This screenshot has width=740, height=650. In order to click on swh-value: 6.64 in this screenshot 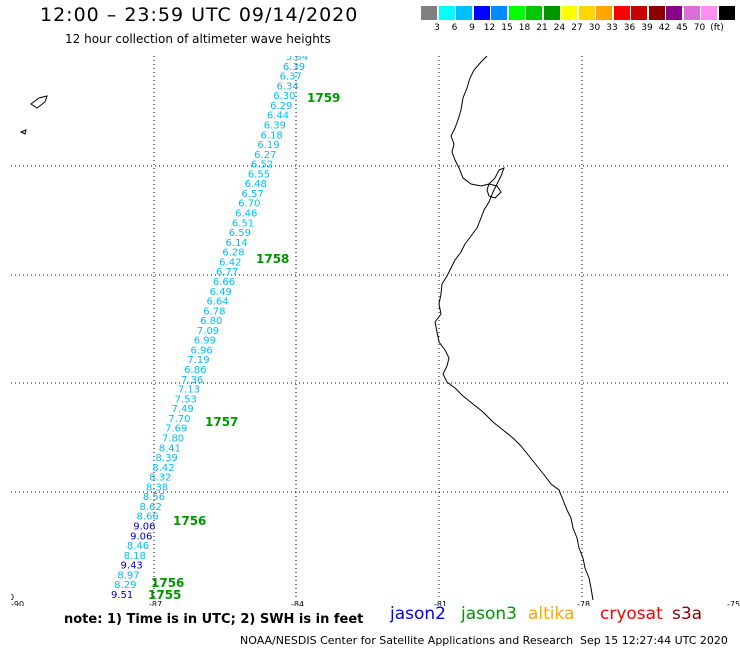, I will do `click(217, 302)`.